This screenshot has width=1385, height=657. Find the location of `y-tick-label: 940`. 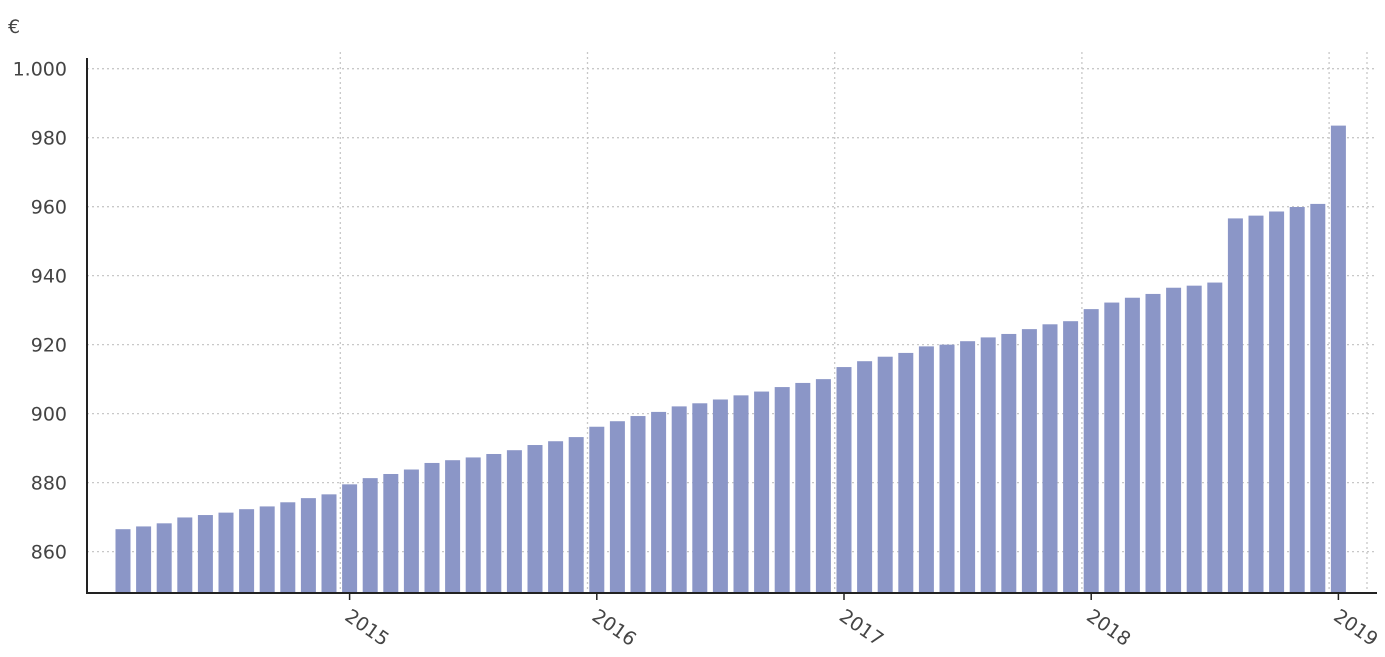

y-tick-label: 940 is located at coordinates (49, 277).